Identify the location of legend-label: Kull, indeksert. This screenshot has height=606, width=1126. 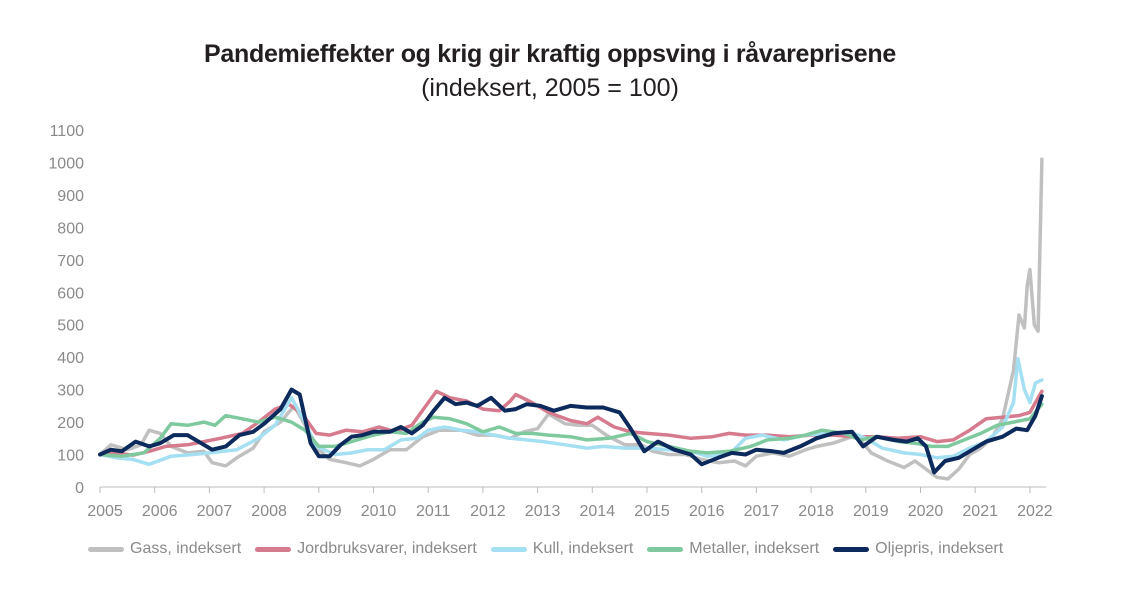
(583, 548).